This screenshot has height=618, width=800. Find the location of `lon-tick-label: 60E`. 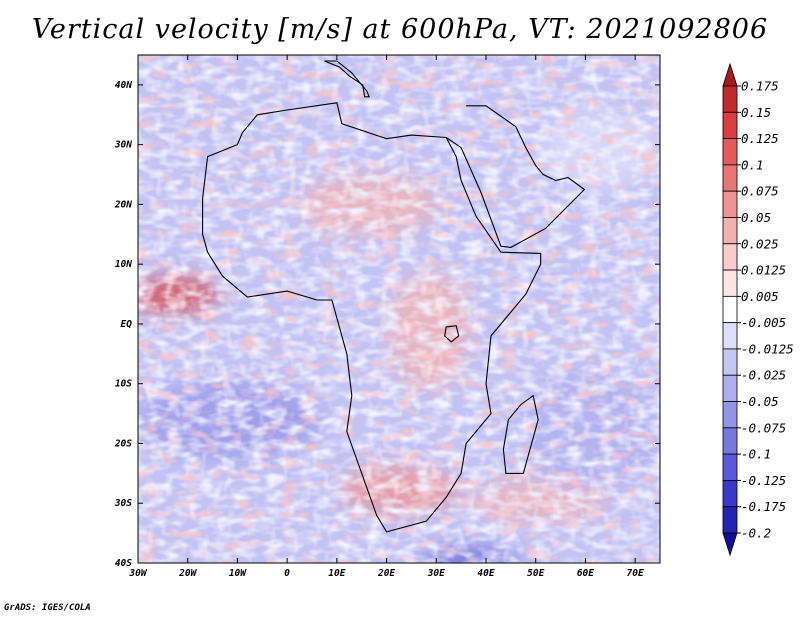

lon-tick-label: 60E is located at coordinates (585, 573).